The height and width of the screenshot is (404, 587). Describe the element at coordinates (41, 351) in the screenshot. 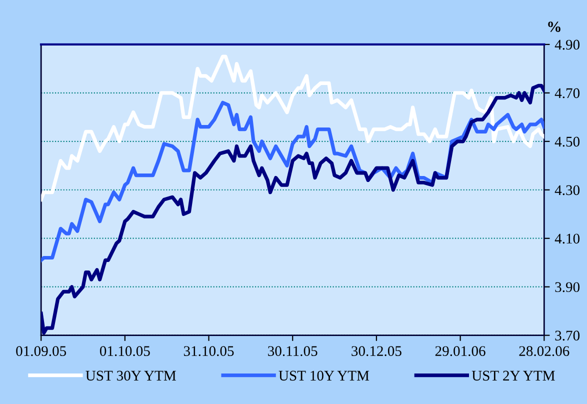

I see `x-tick-label: 01.09.05` at that location.